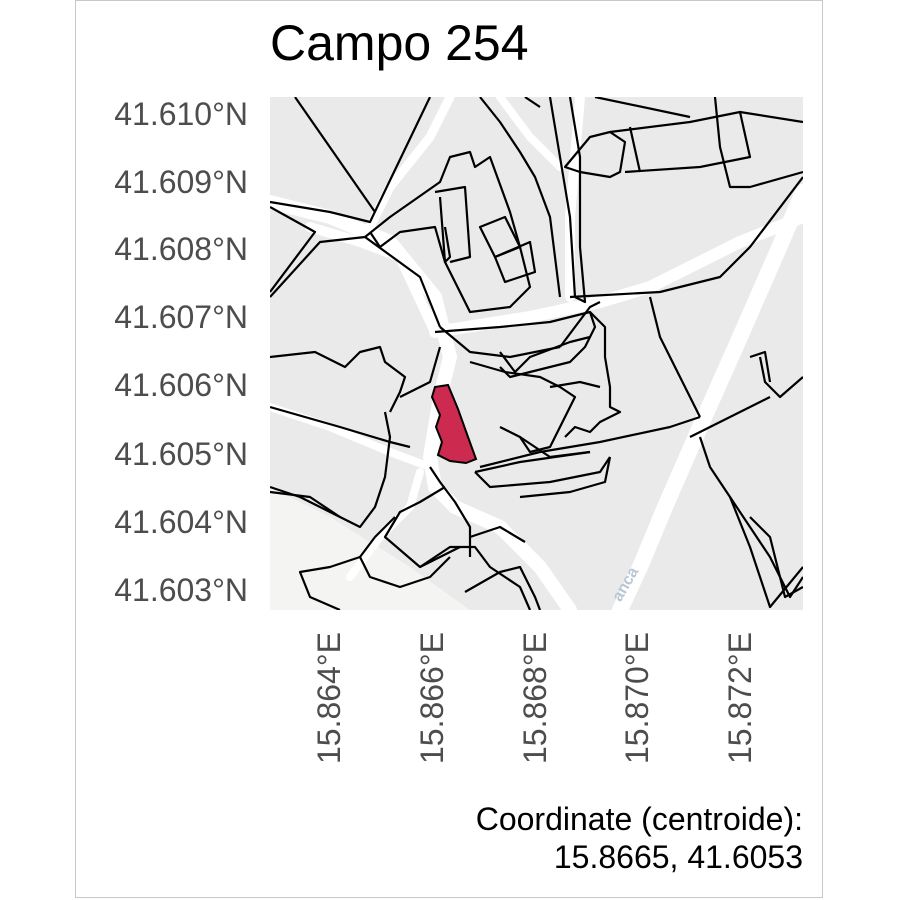 The height and width of the screenshot is (900, 900). What do you see at coordinates (432, 698) in the screenshot?
I see `x-tick-label: 15.866°E` at bounding box center [432, 698].